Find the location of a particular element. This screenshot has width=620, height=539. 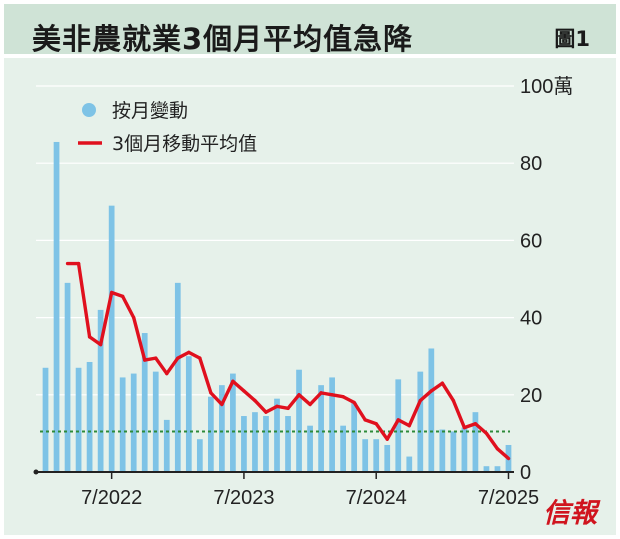

x-tick-label: 7/2025 is located at coordinates (508, 498).